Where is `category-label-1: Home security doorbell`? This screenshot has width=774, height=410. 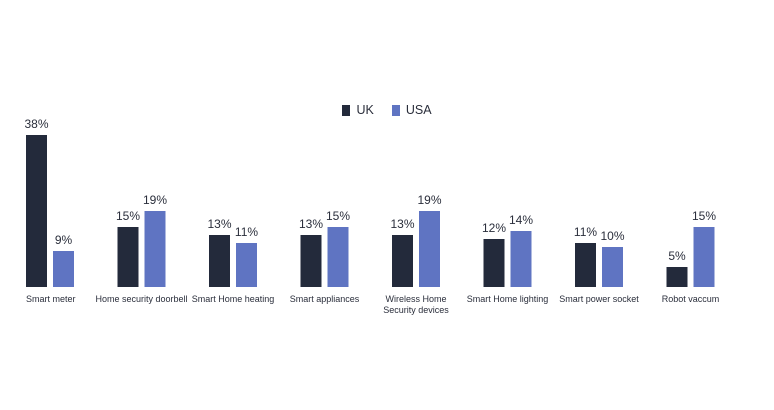
category-label-1: Home security doorbell is located at coordinates (141, 299).